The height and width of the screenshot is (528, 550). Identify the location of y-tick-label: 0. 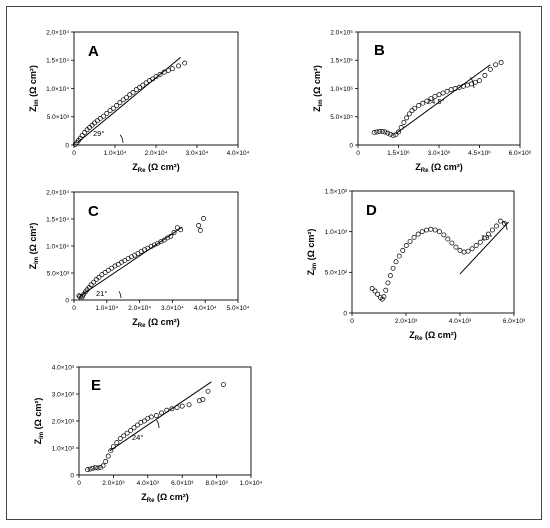
(67, 300).